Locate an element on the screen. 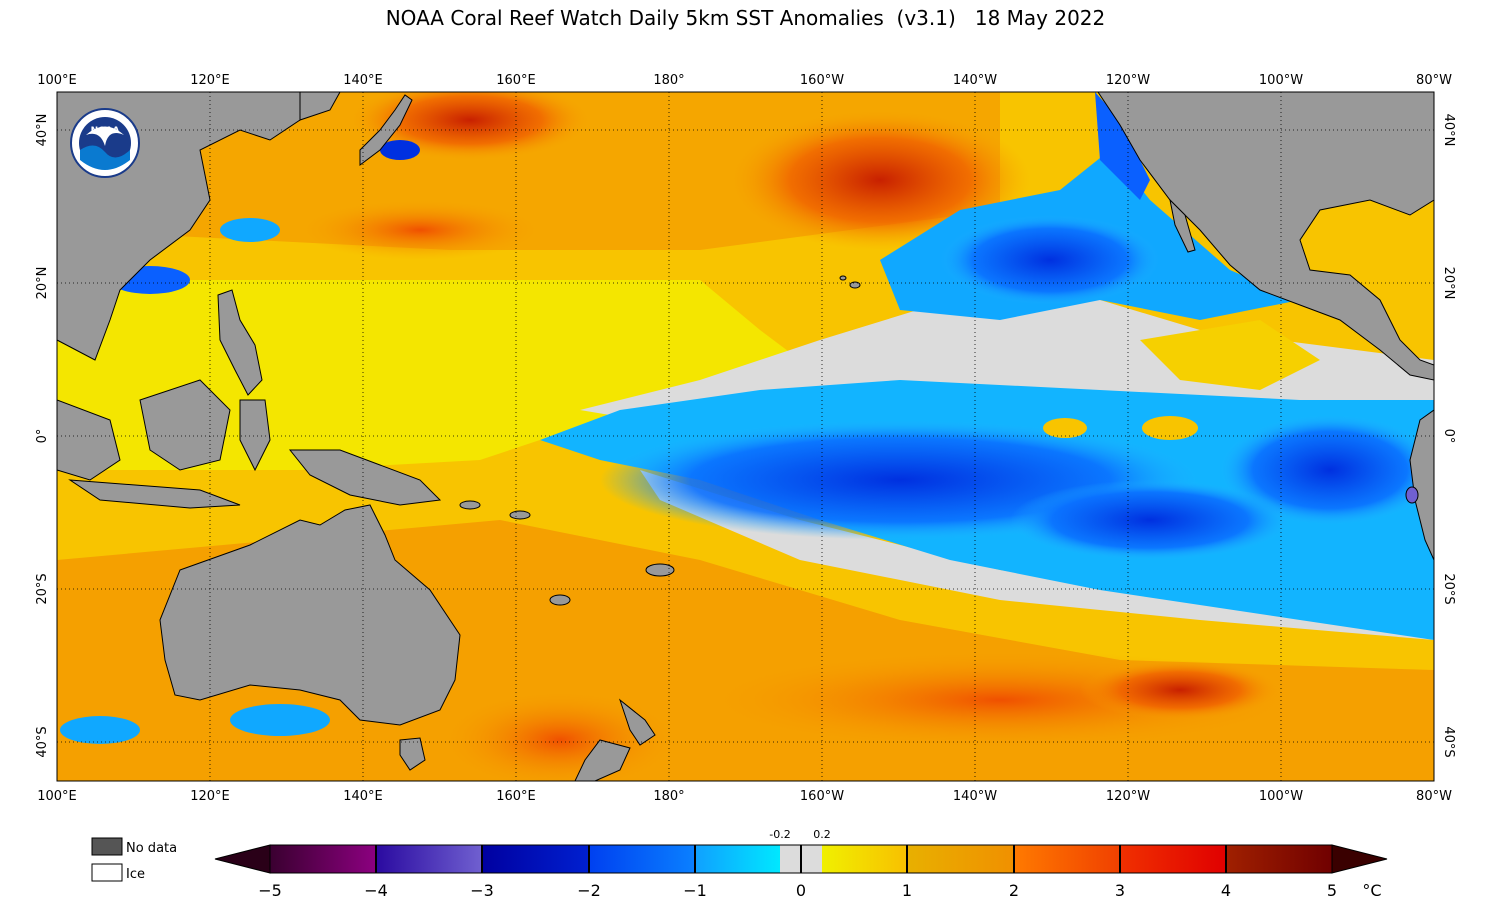 The width and height of the screenshot is (1491, 909). lon-label-bottom: 100°W is located at coordinates (1281, 796).